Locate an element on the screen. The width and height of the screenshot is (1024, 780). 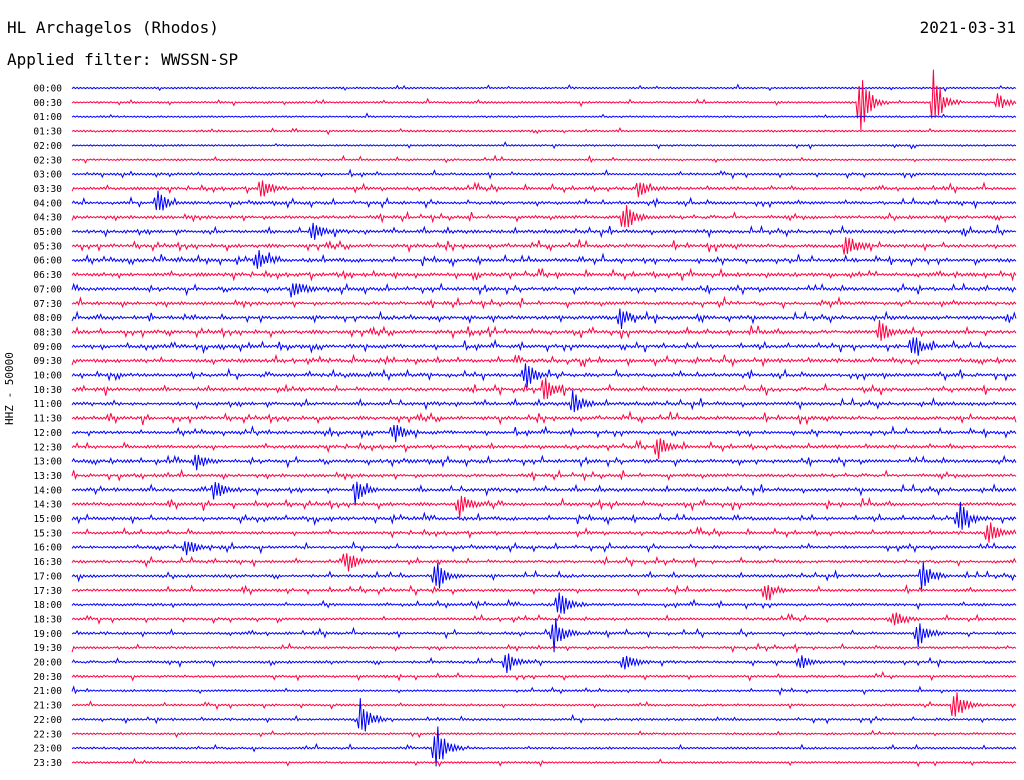
time-label-0030: 00:30 is located at coordinates (47, 103).